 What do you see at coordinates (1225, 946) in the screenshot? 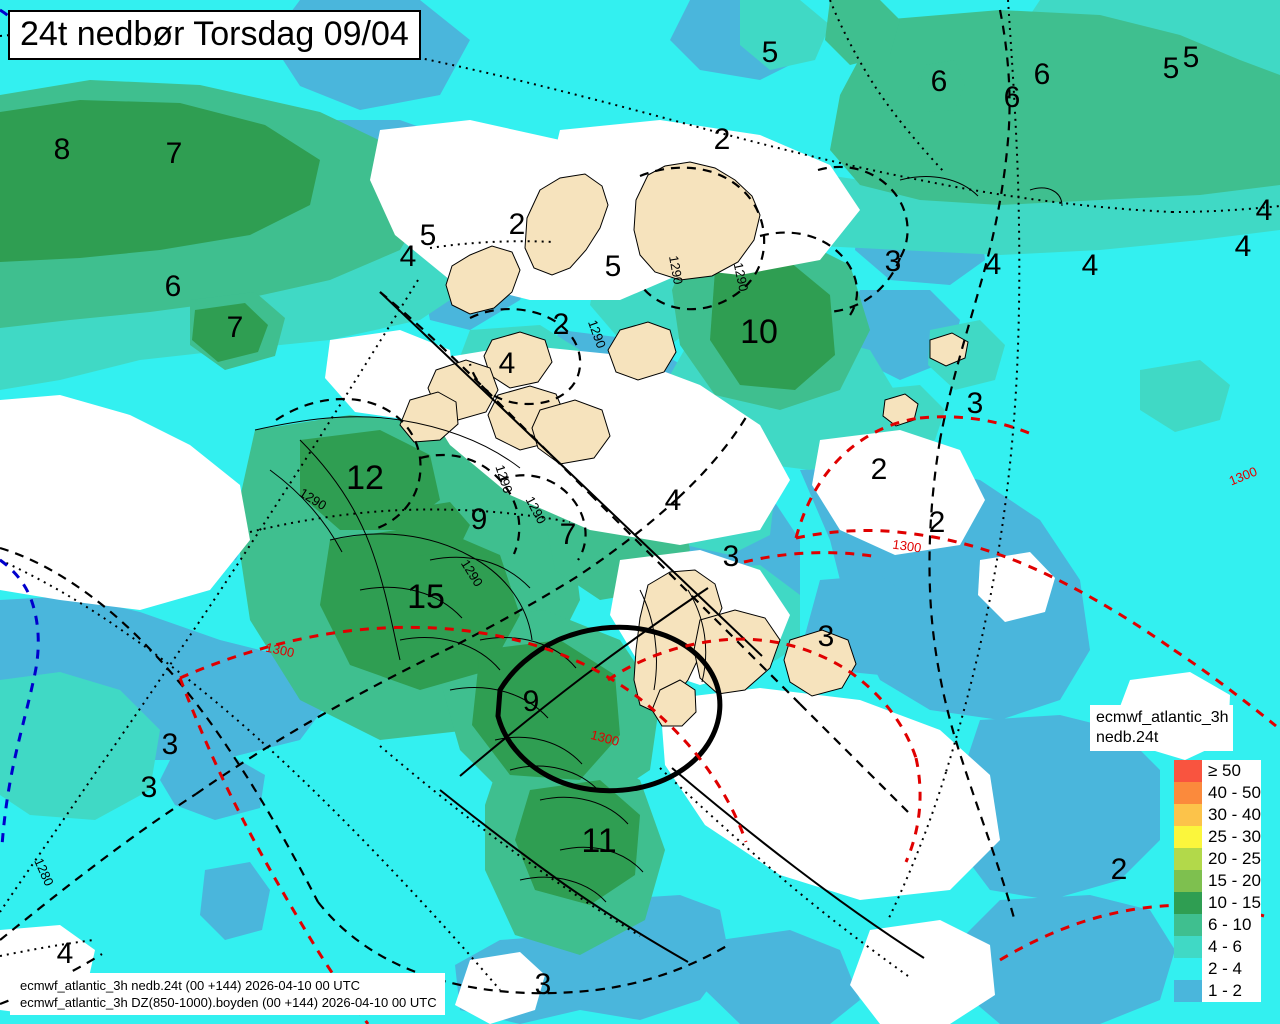
I see `legend-range-label: 4 - 6` at bounding box center [1225, 946].